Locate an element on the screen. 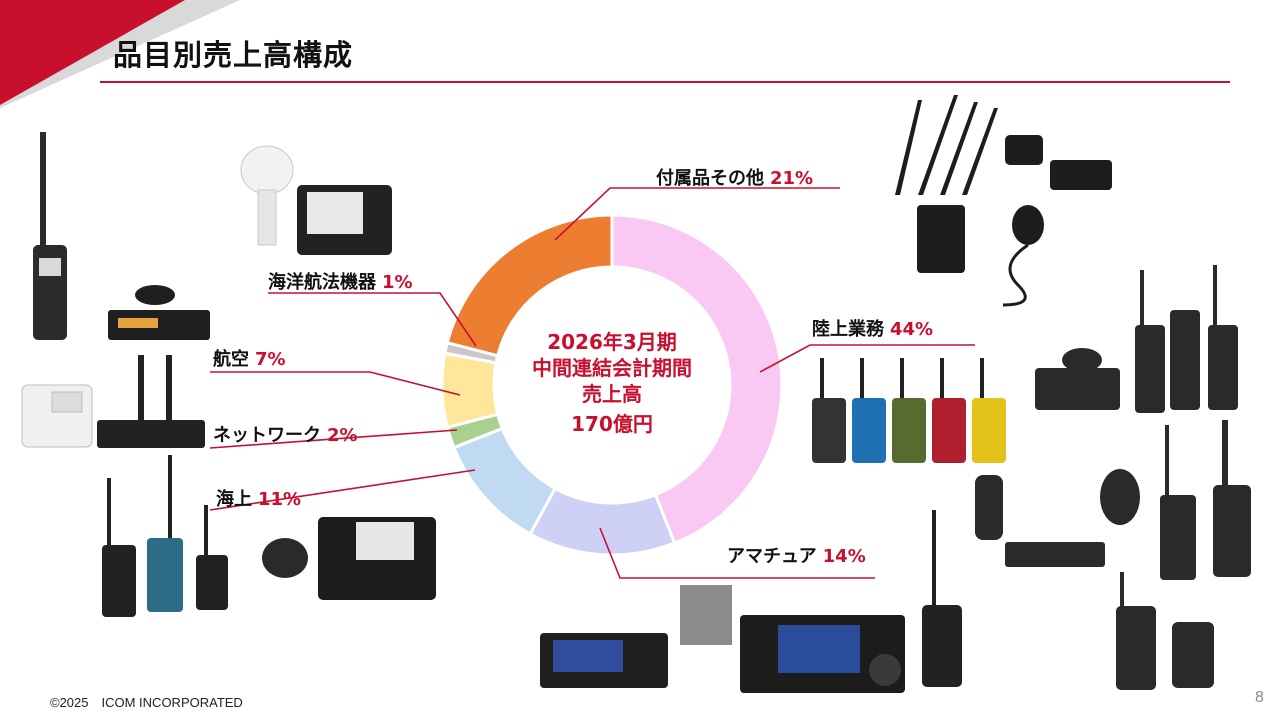  slice-name: アマチュア is located at coordinates (772, 556).